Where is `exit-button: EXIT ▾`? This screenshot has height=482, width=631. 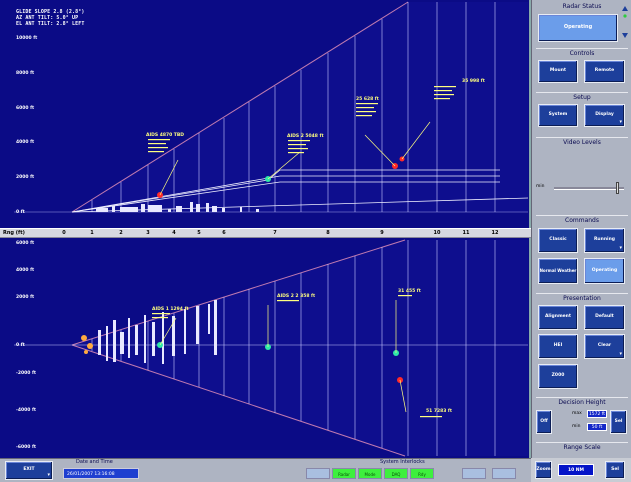
exit-button: EXIT ▾ is located at coordinates (29, 470).